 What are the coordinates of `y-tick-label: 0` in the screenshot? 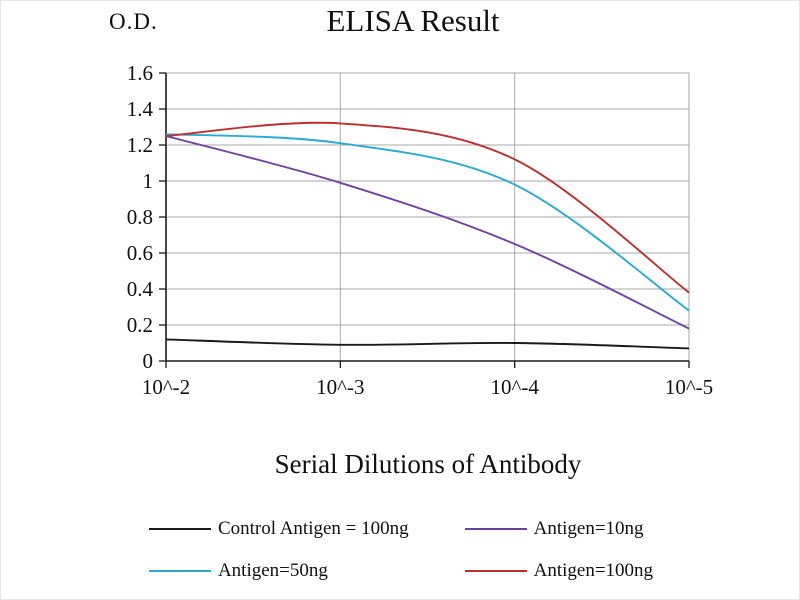 It's located at (148, 361).